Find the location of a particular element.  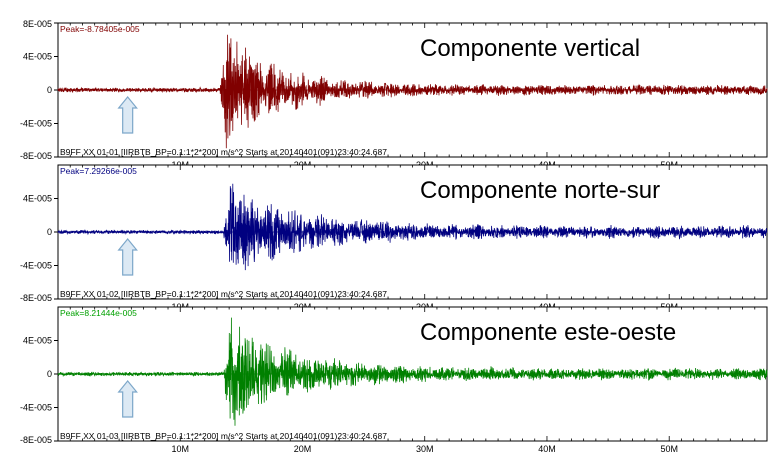

component-title: Componente este-oeste is located at coordinates (548, 332).